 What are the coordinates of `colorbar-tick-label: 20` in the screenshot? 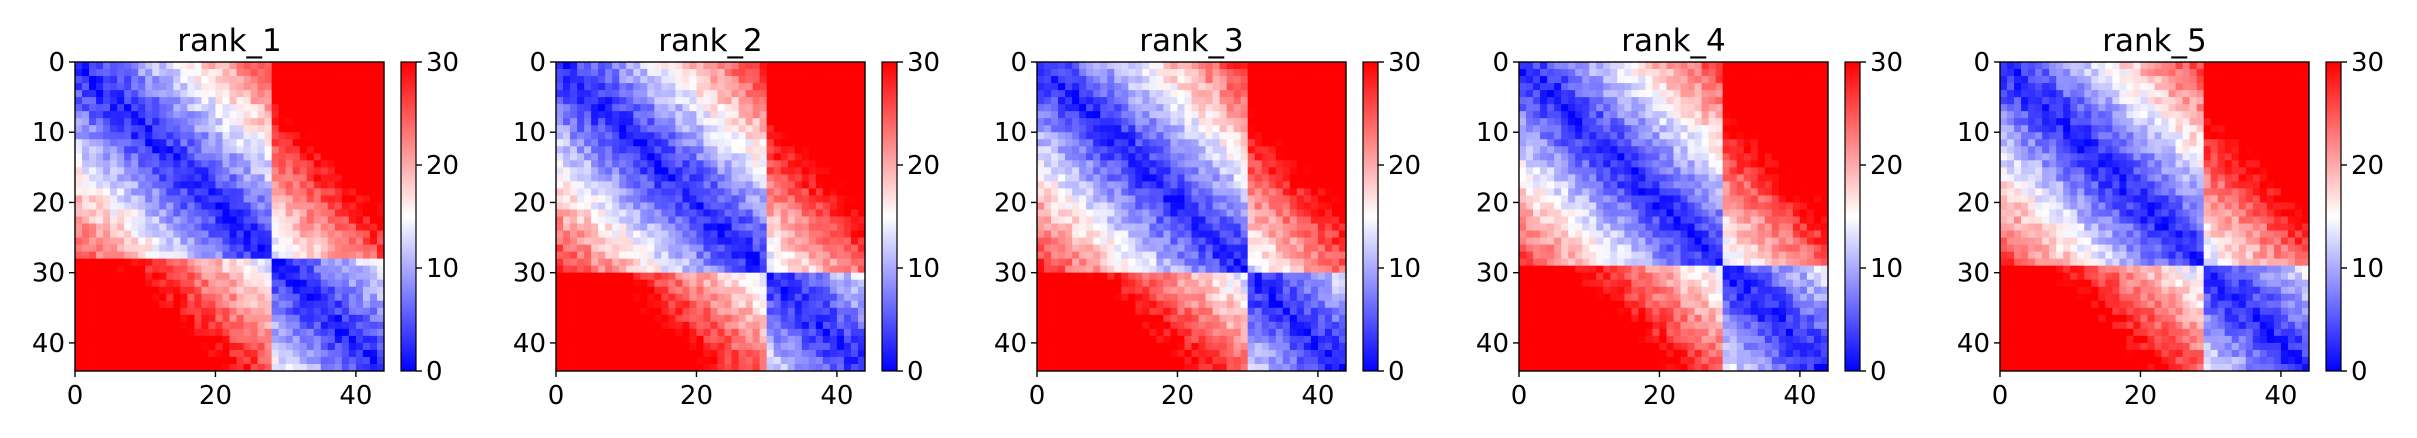 It's located at (923, 166).